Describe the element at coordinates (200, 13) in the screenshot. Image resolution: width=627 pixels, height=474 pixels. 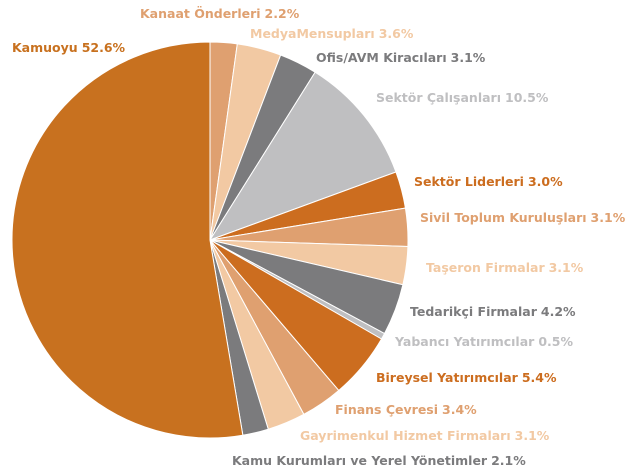
I see `slice-name: Kanaat Önderleri` at that location.